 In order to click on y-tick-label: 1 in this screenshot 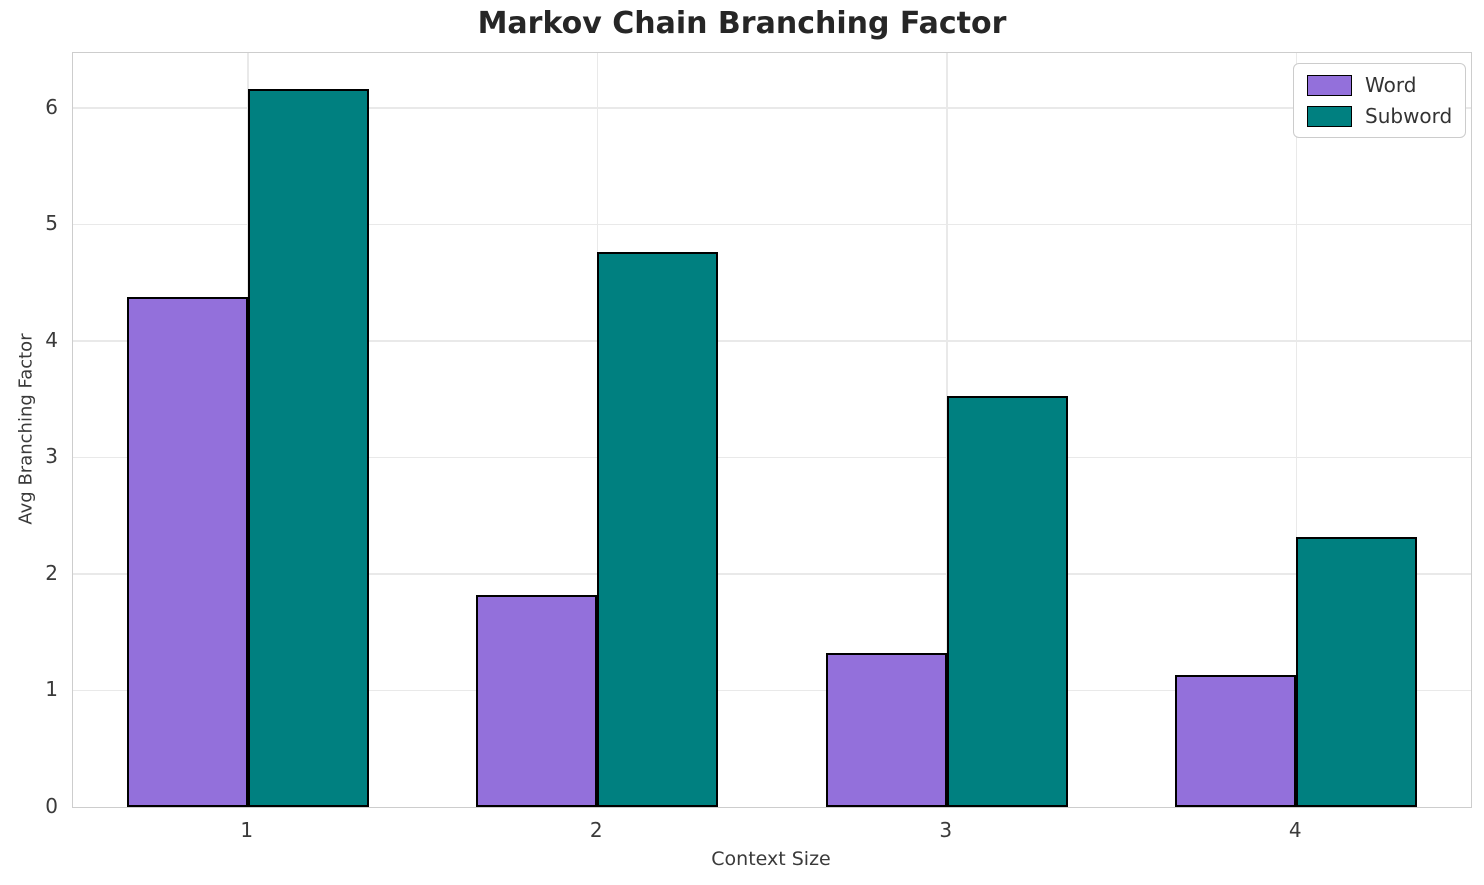, I will do `click(51, 689)`.